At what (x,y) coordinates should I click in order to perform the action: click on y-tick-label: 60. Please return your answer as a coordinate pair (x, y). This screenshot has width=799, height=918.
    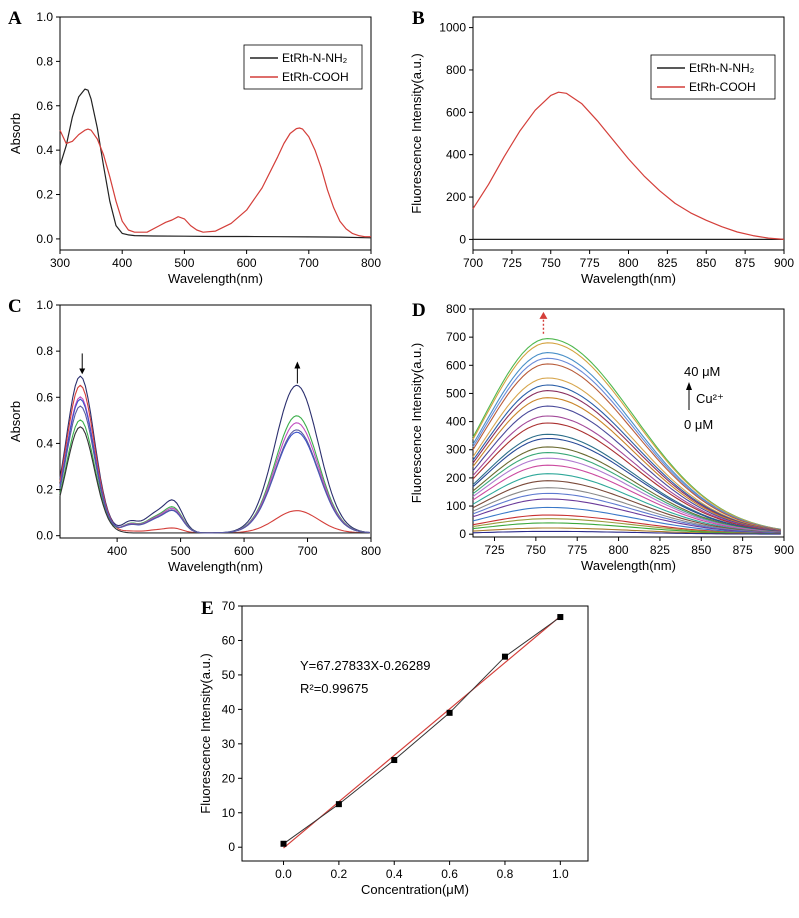
    Looking at the image, I should click on (229, 640).